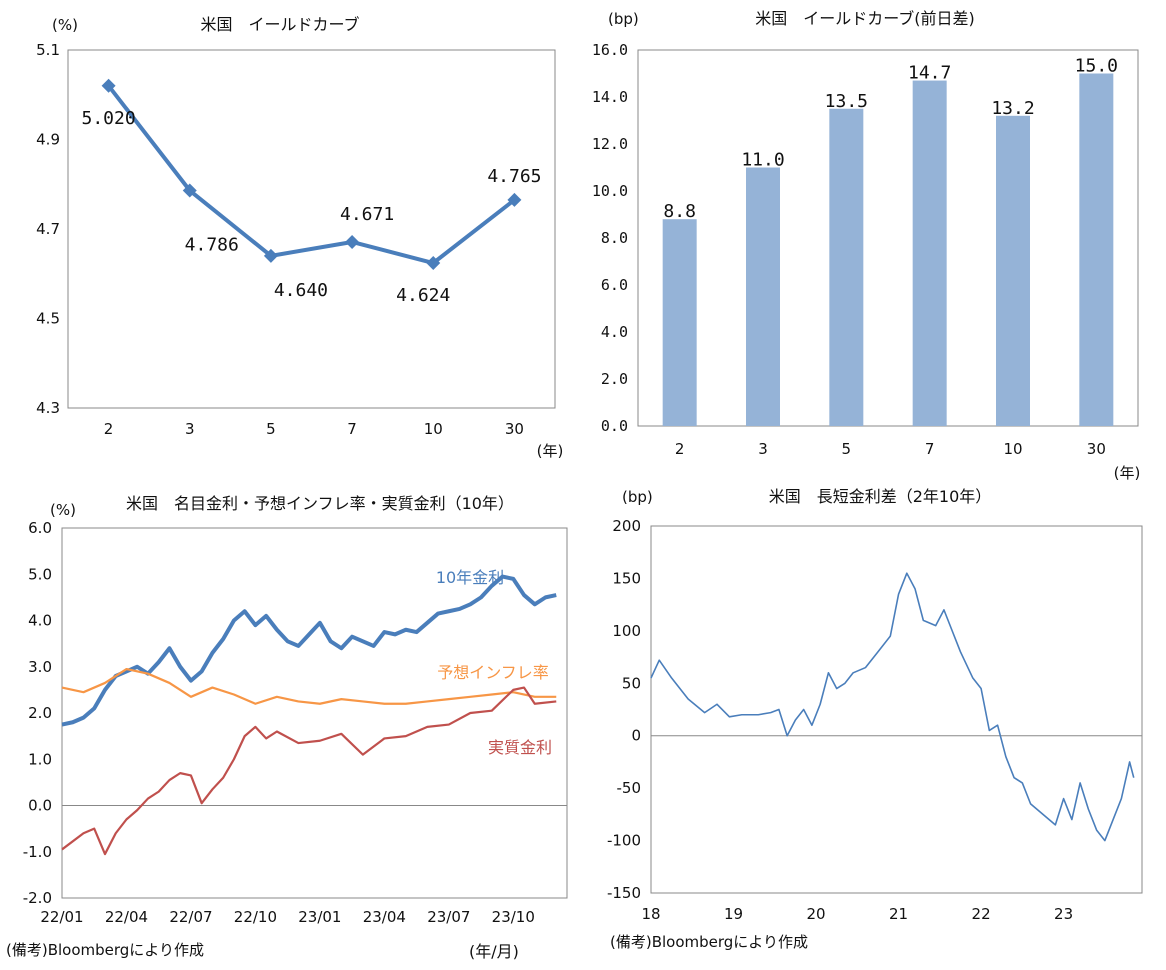  What do you see at coordinates (48, 140) in the screenshot?
I see `y-tick-label: 4.9` at bounding box center [48, 140].